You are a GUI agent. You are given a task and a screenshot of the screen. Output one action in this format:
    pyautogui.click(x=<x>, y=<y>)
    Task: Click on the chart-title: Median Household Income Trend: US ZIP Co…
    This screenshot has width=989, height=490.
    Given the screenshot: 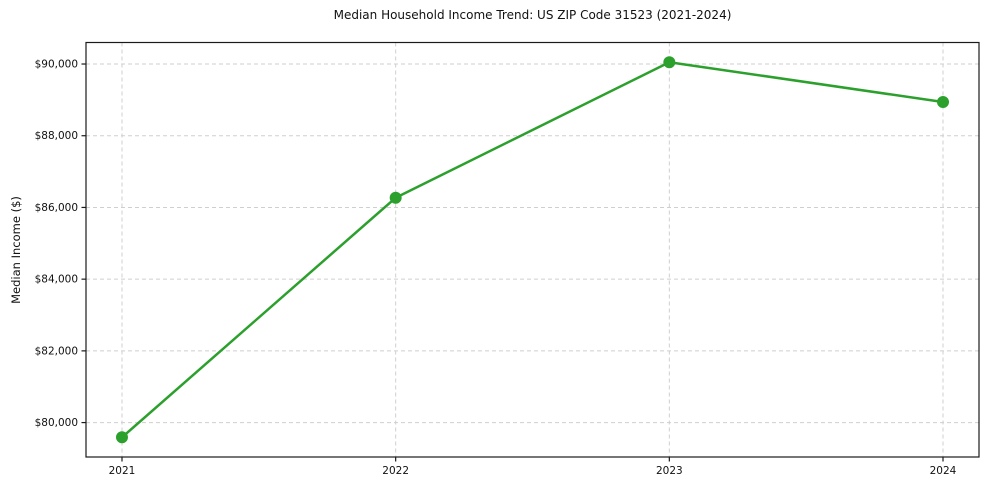 What is the action you would take?
    pyautogui.click(x=532, y=15)
    